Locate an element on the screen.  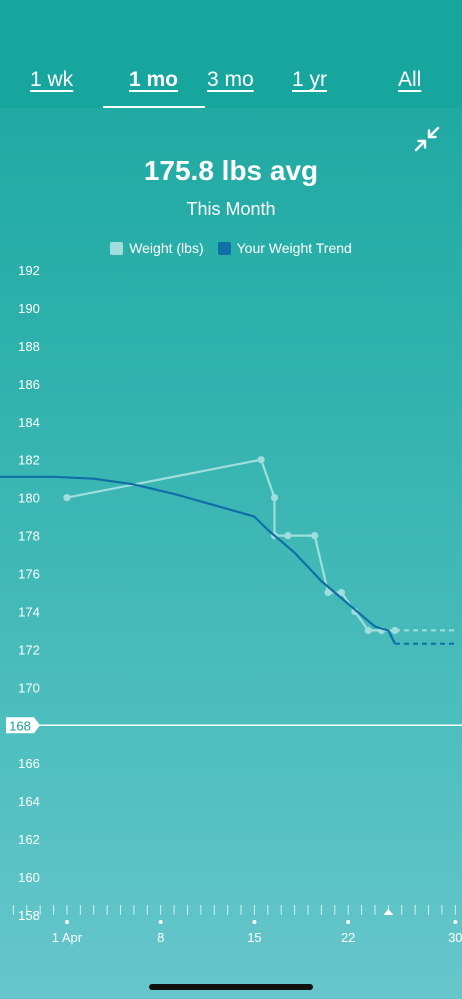
period-label: This Month is located at coordinates (231, 209).